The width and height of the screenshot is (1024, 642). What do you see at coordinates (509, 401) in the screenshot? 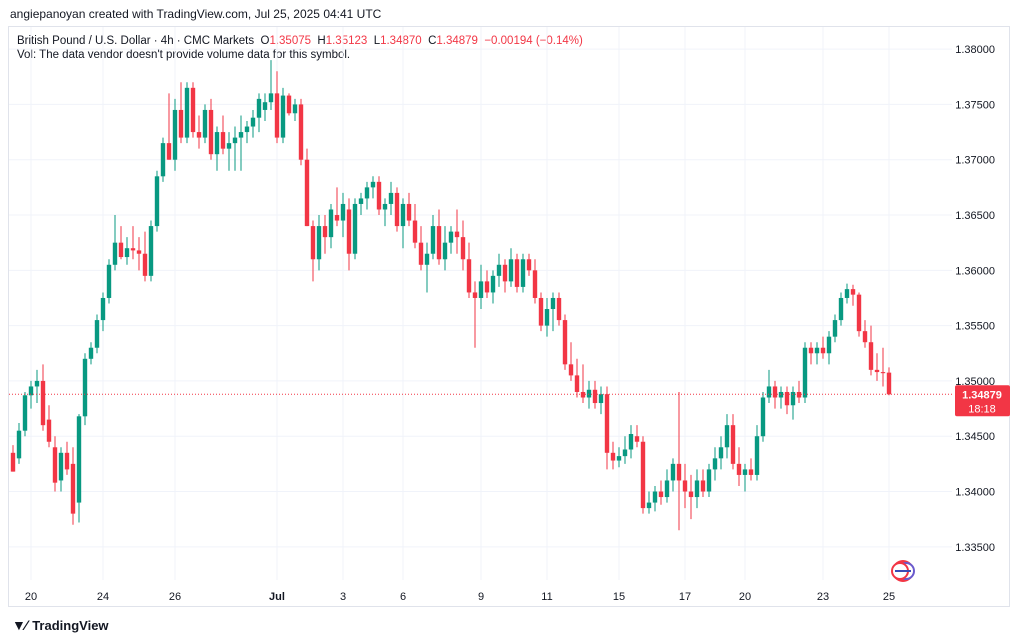
I see `last-price-marker: 1.34879 18:18` at bounding box center [509, 401].